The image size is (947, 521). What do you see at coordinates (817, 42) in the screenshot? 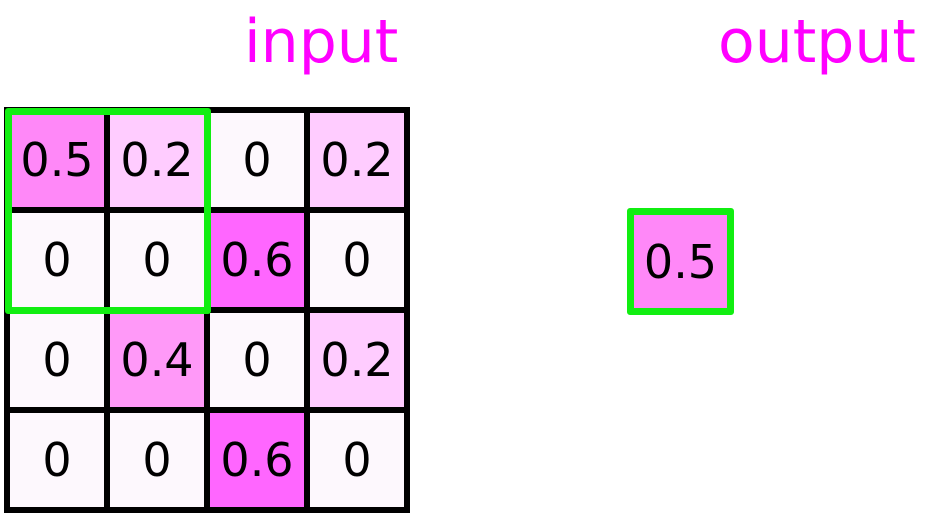
I see `output-label: output` at bounding box center [817, 42].